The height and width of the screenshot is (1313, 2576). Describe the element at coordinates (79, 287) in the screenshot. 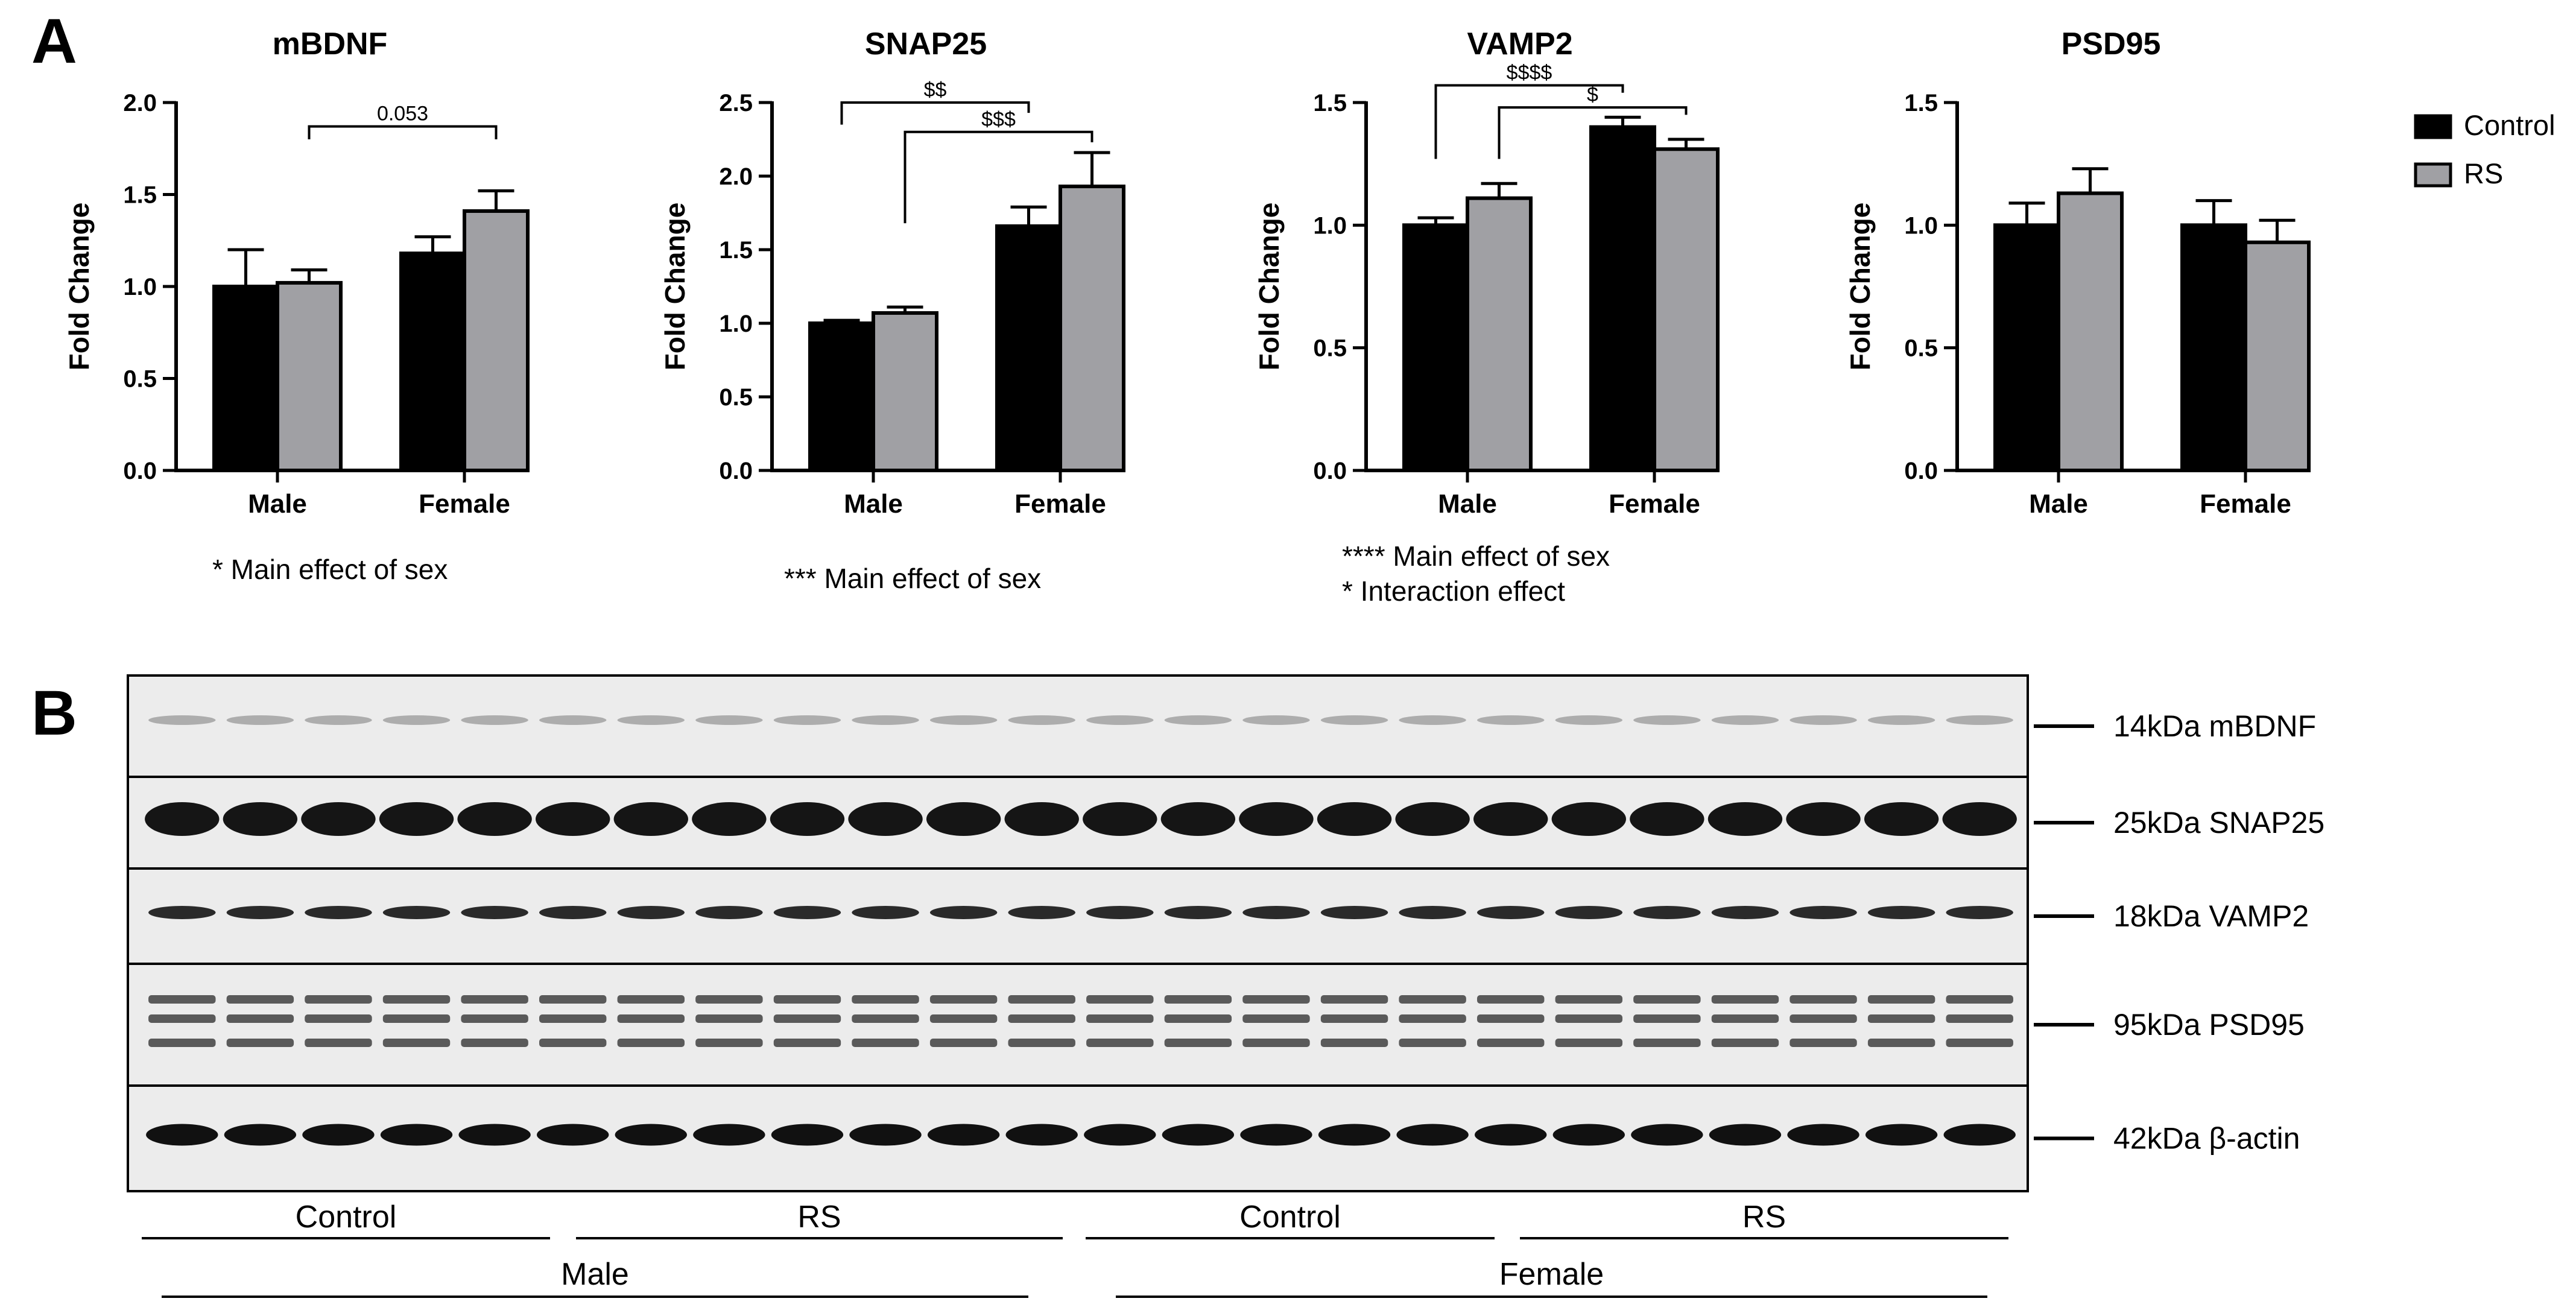

I see `y-axis-label: Fold Change` at that location.